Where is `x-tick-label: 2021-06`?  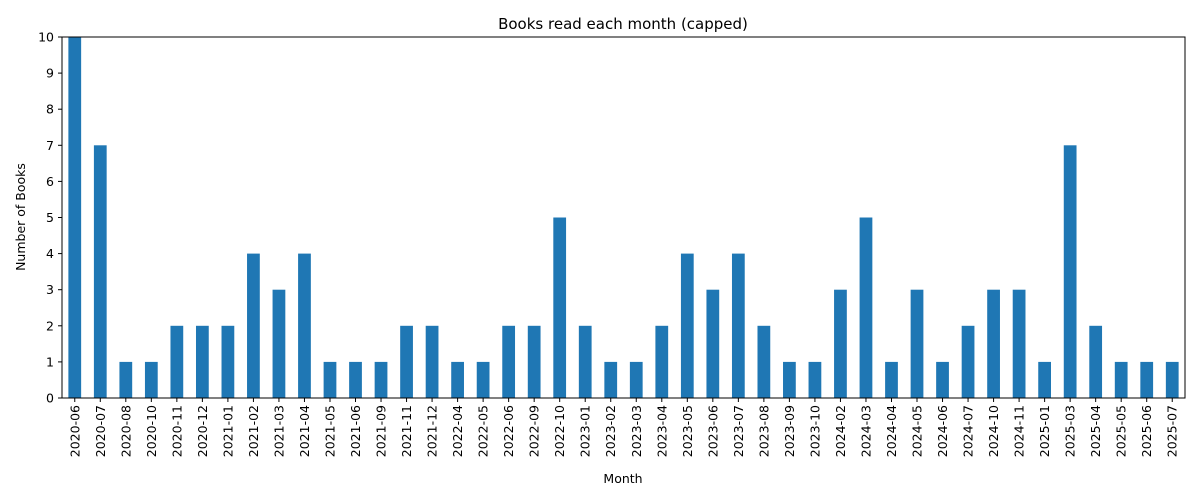 x-tick-label: 2021-06 is located at coordinates (355, 431).